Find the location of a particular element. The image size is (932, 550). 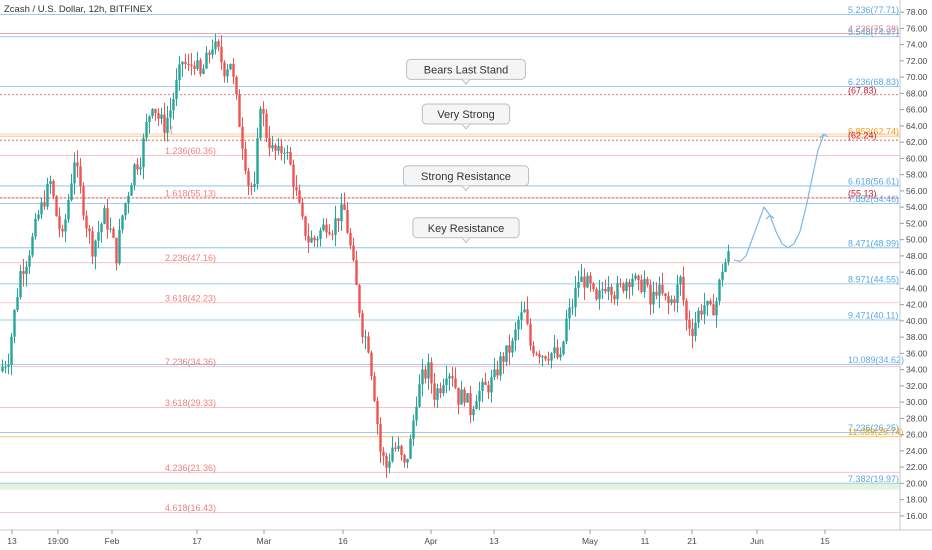

x-tick-label: 19:00 is located at coordinates (58, 541).